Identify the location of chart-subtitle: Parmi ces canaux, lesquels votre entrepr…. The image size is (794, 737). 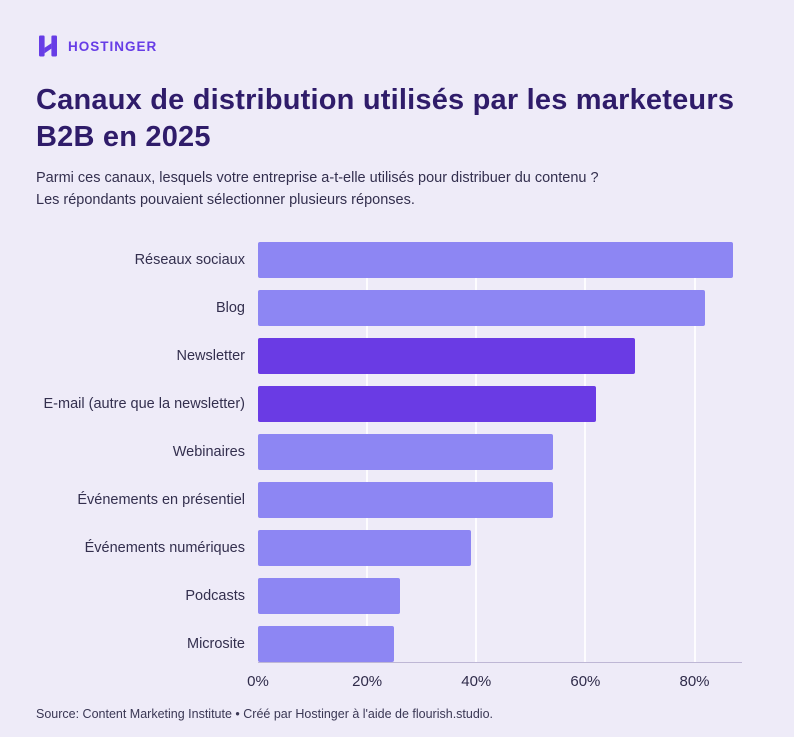
(387, 190).